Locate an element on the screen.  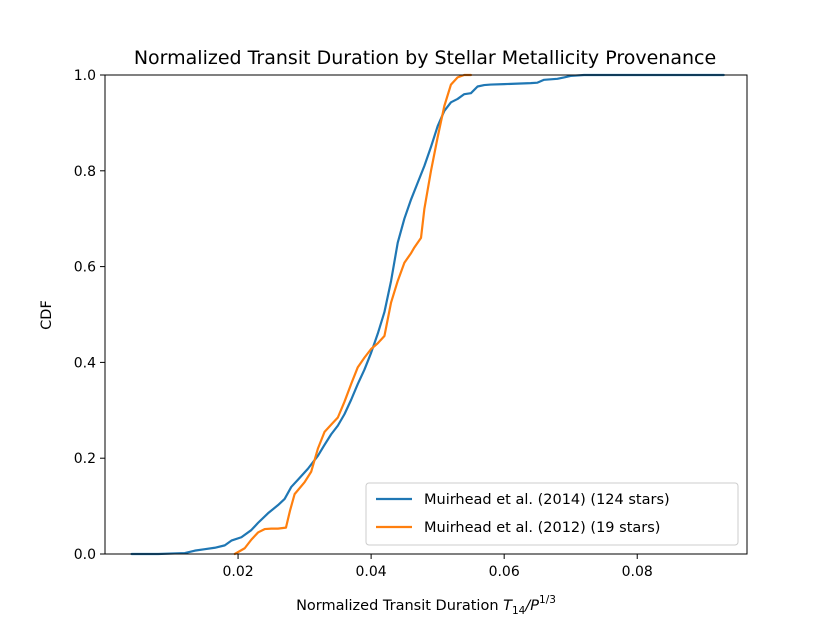
y-axis-ticks: 0.0 0.2 0.4 0.6 0.8 1.0 is located at coordinates (89, 315).